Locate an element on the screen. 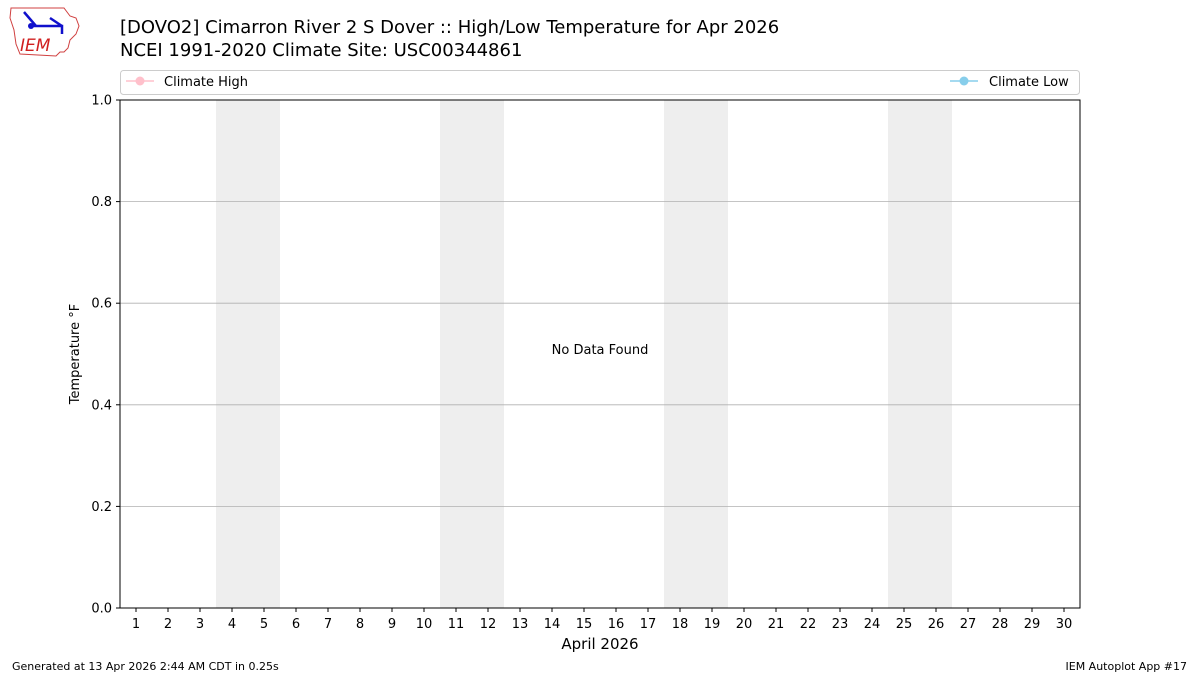  no-data-annotation: No Data Found is located at coordinates (600, 350).